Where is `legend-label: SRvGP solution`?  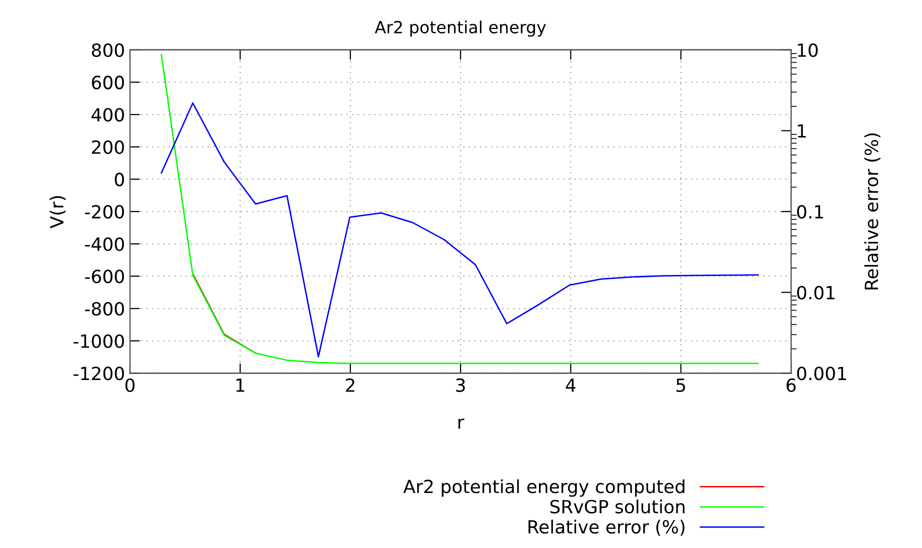 legend-label: SRvGP solution is located at coordinates (617, 507).